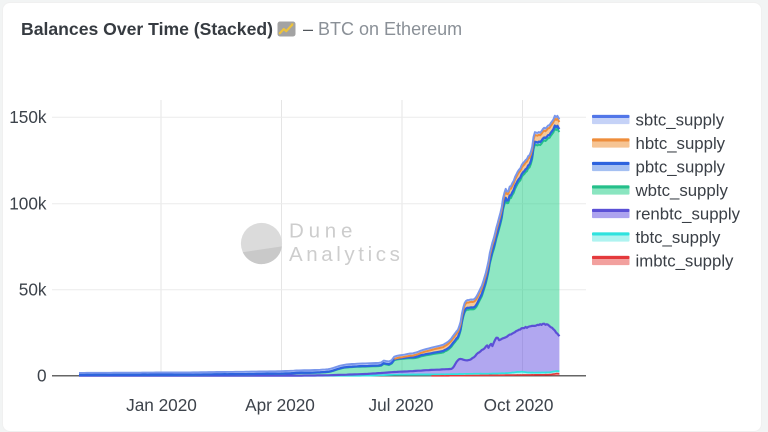 This screenshot has height=432, width=768. What do you see at coordinates (401, 405) in the screenshot?
I see `svg-text: Jul 2020` at bounding box center [401, 405].